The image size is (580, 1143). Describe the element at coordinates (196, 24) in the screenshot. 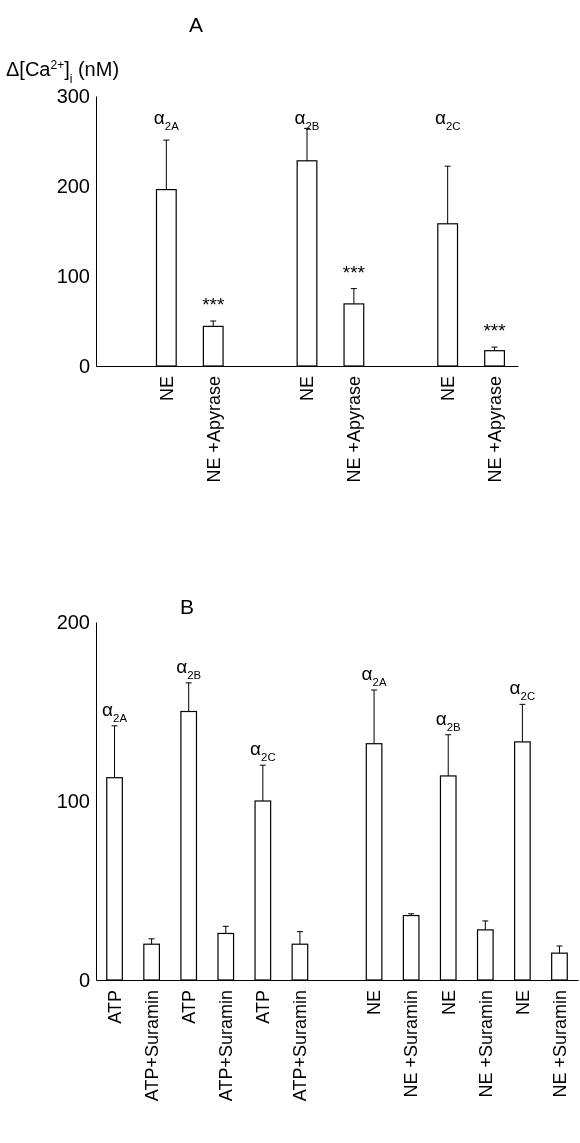

I see `chart-title: A` at that location.